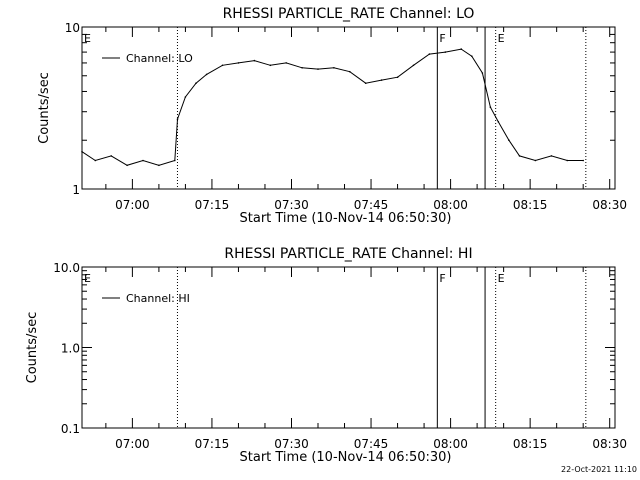 The width and height of the screenshot is (640, 480). What do you see at coordinates (159, 58) in the screenshot?
I see `panel-1-legend-label-0: Channel: LO` at bounding box center [159, 58].